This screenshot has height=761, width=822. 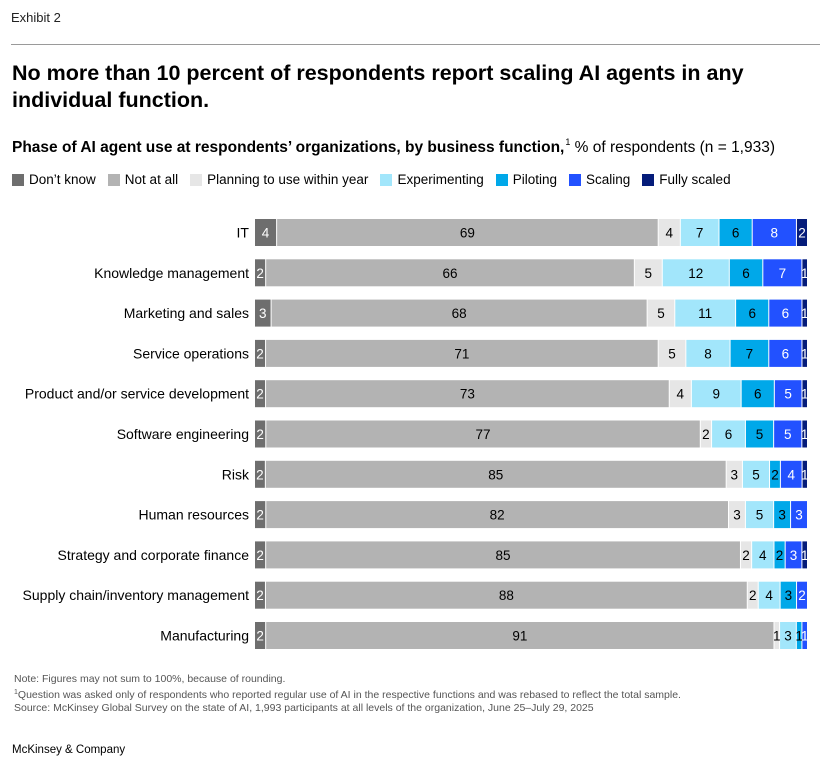 What do you see at coordinates (171, 273) in the screenshot?
I see `category-label: Knowledge management` at bounding box center [171, 273].